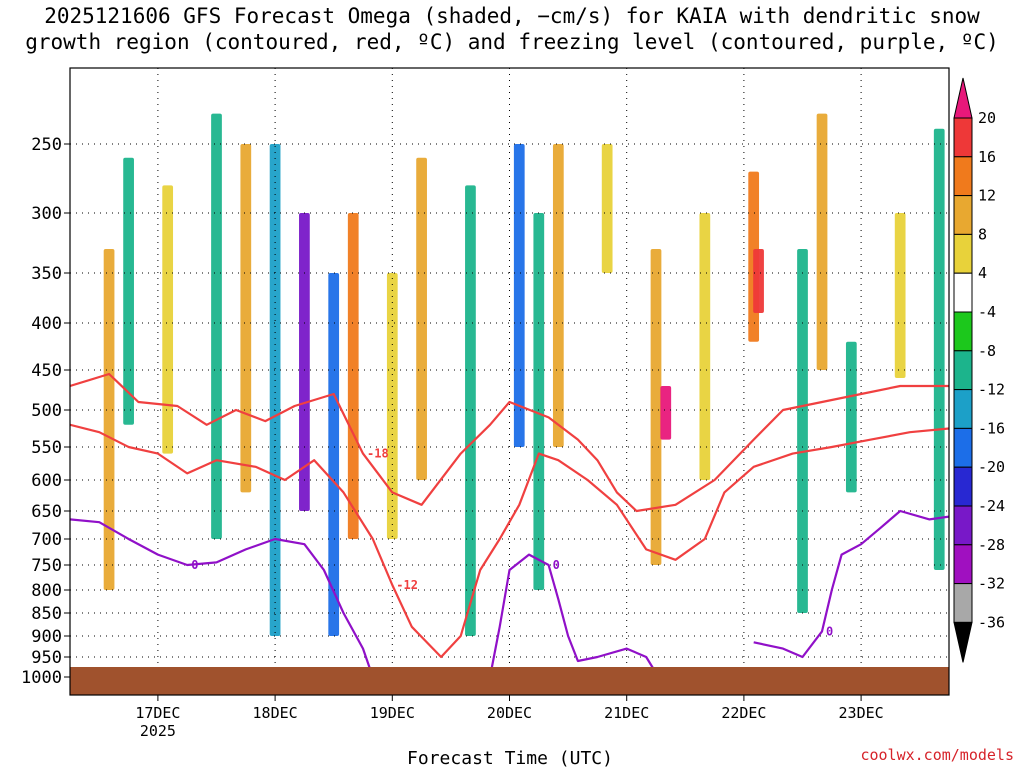  Describe the element at coordinates (991, 428) in the screenshot. I see `colorbar-label-8: -16` at that location.